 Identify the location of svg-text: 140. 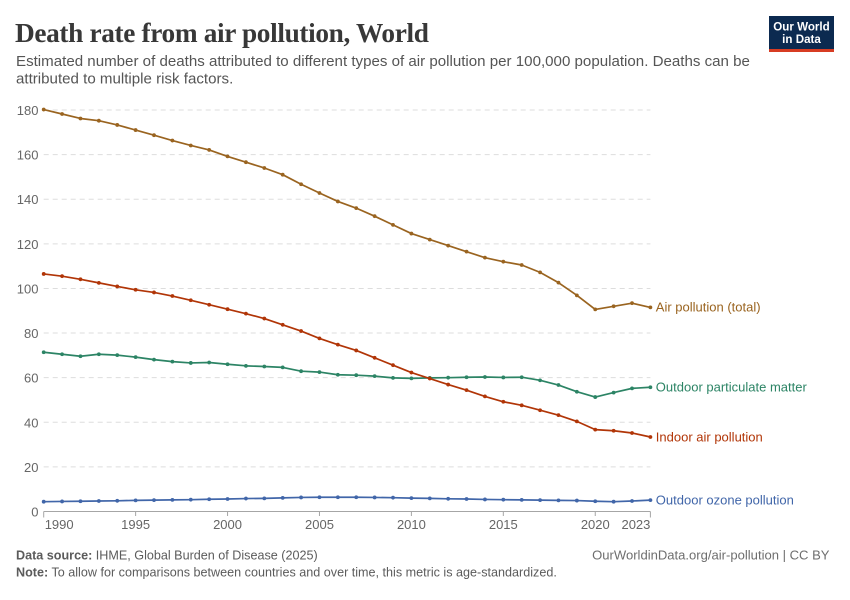
(28, 199).